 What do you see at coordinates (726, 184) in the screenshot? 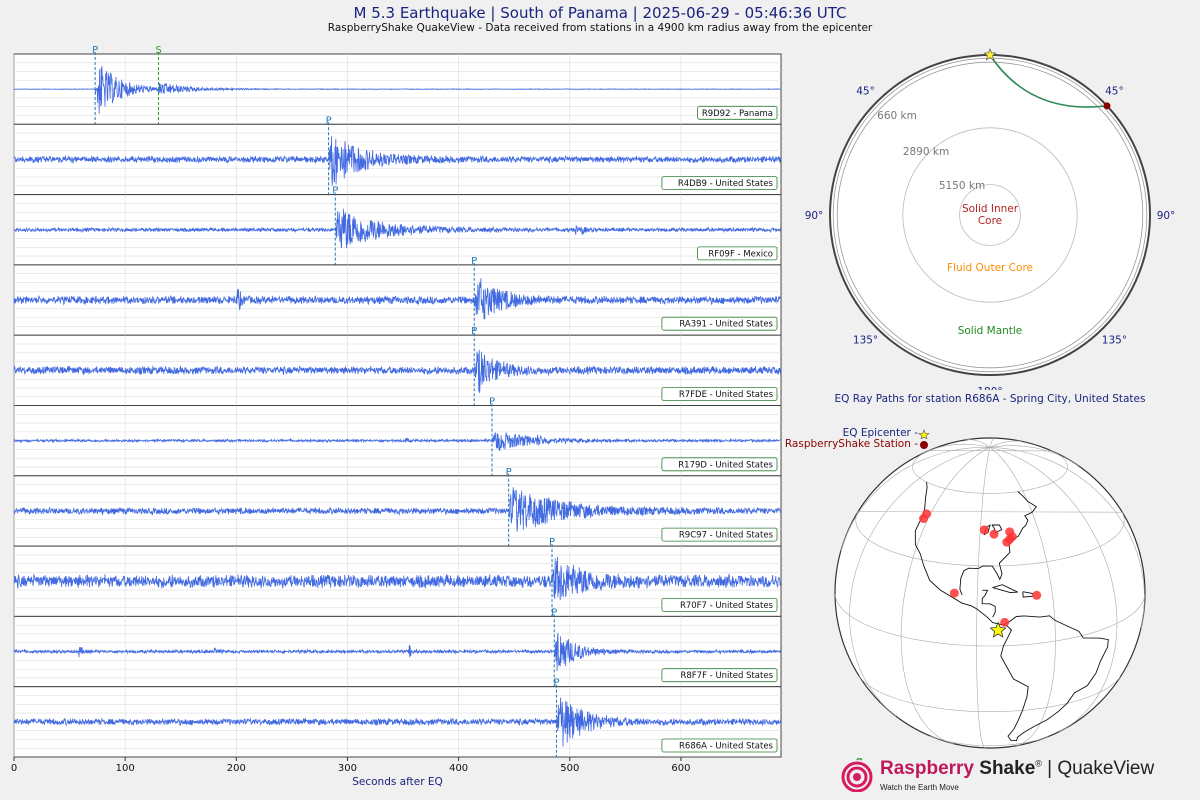
I see `station-label: R4DB9 - United States` at bounding box center [726, 184].